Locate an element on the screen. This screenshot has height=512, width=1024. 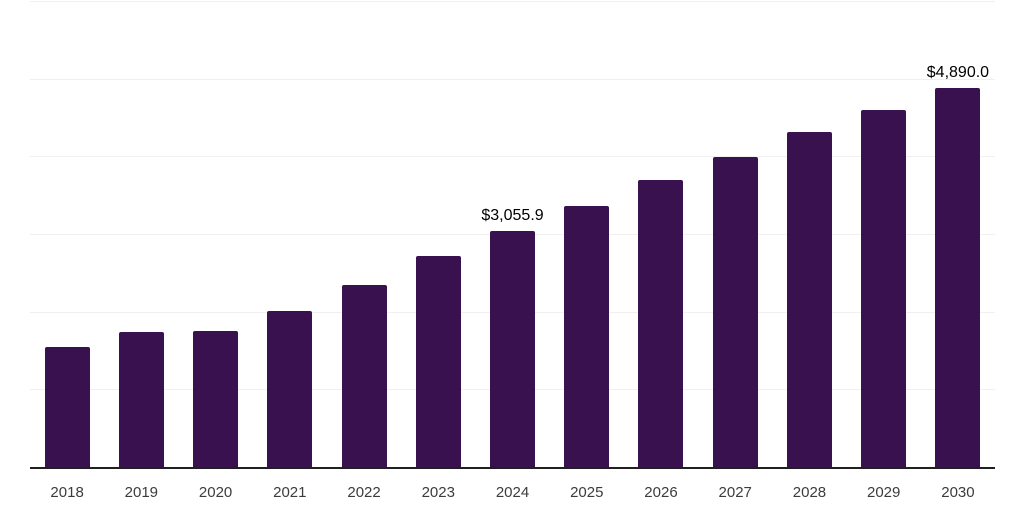
bar-2029 is located at coordinates (884, 288).